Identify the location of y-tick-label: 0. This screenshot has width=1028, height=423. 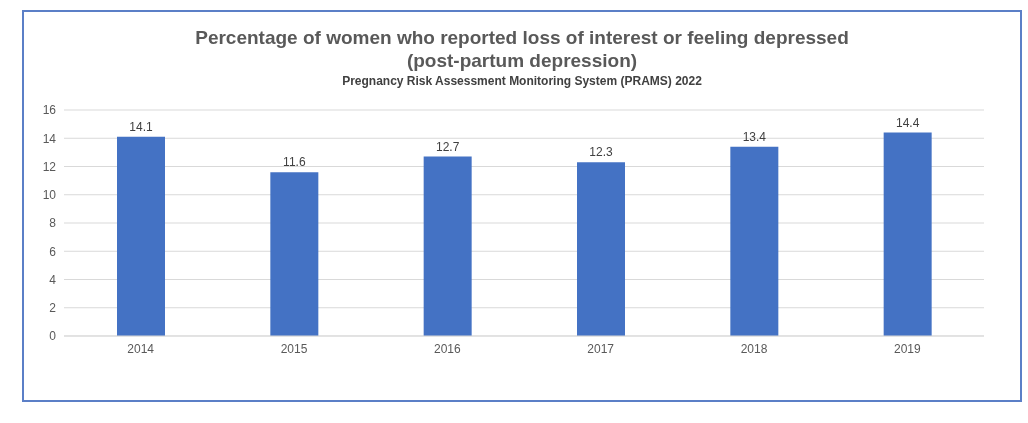
(53, 336).